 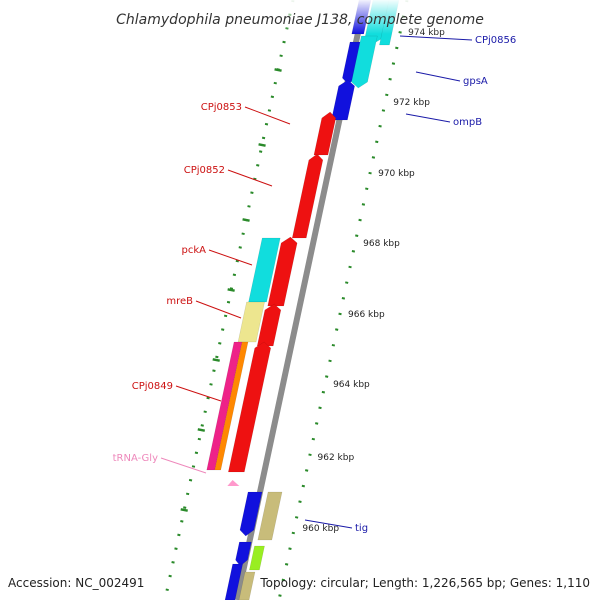 What do you see at coordinates (366, 315) in the screenshot?
I see `tick-label: 966 kbp` at bounding box center [366, 315].